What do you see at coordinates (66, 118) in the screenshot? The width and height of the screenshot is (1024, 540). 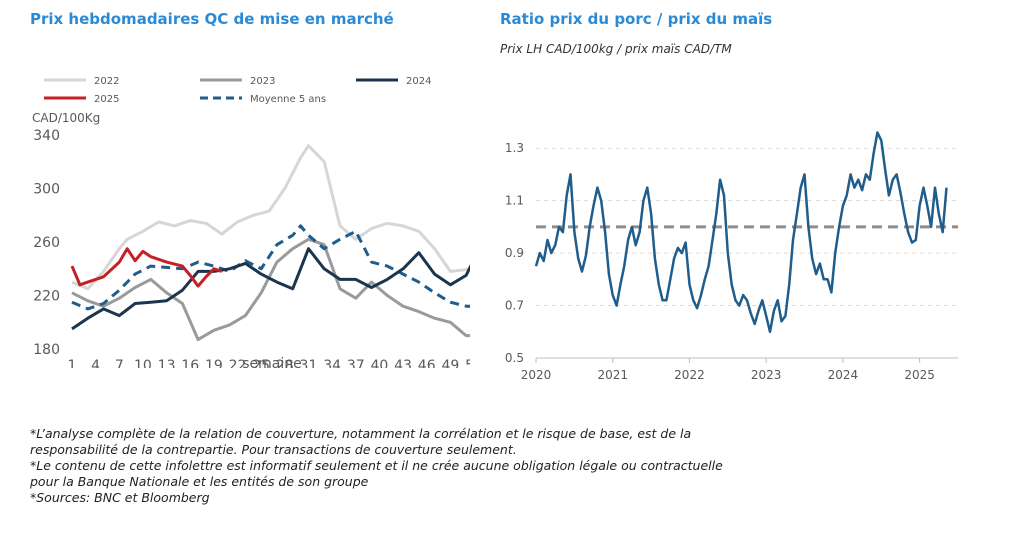 I see `y-axis-label: CAD/100Kg` at bounding box center [66, 118].